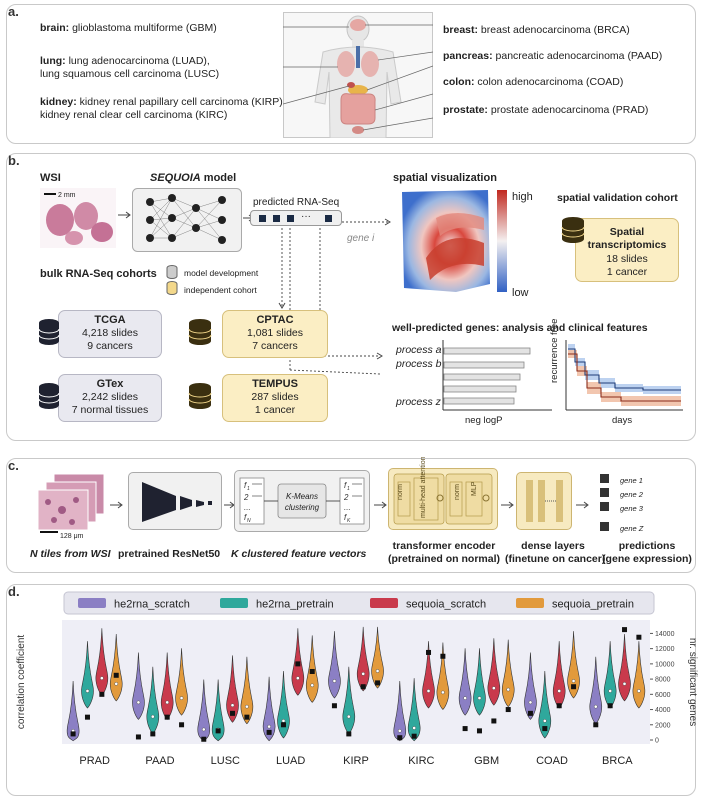 Image resolution: width=701 pixels, height=800 pixels. What do you see at coordinates (663, 695) in the screenshot?
I see `y2-tick-label: 6000` at bounding box center [663, 695].